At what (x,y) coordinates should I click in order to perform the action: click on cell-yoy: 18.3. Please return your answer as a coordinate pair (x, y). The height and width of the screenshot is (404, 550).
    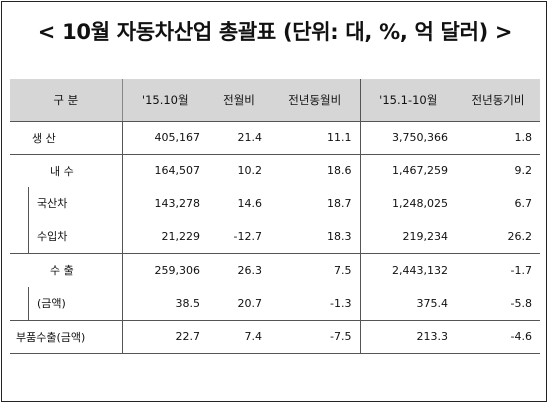
    Looking at the image, I should click on (339, 236).